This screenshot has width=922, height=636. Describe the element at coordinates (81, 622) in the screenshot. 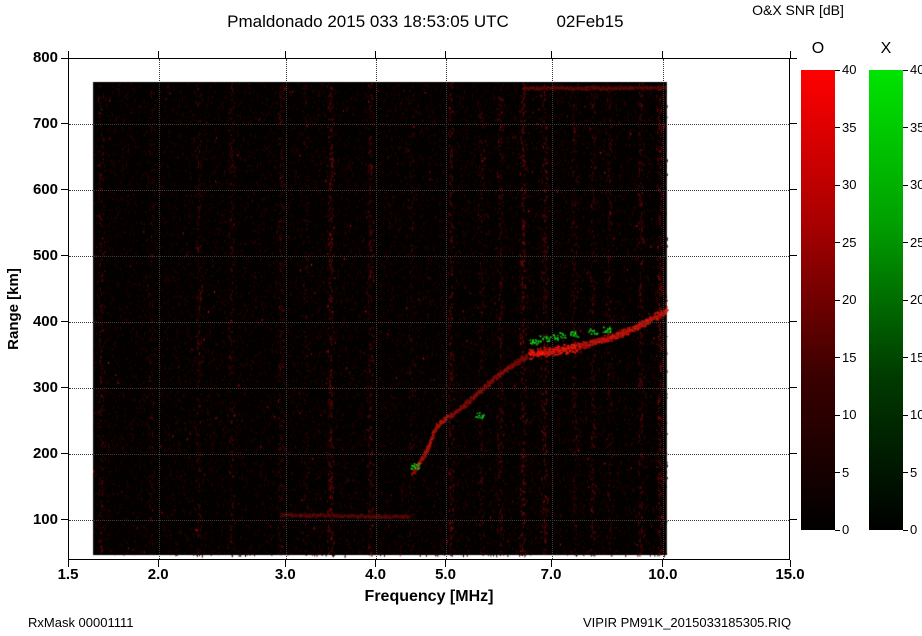

I see `rxmask-label: RxMask 00001111` at that location.